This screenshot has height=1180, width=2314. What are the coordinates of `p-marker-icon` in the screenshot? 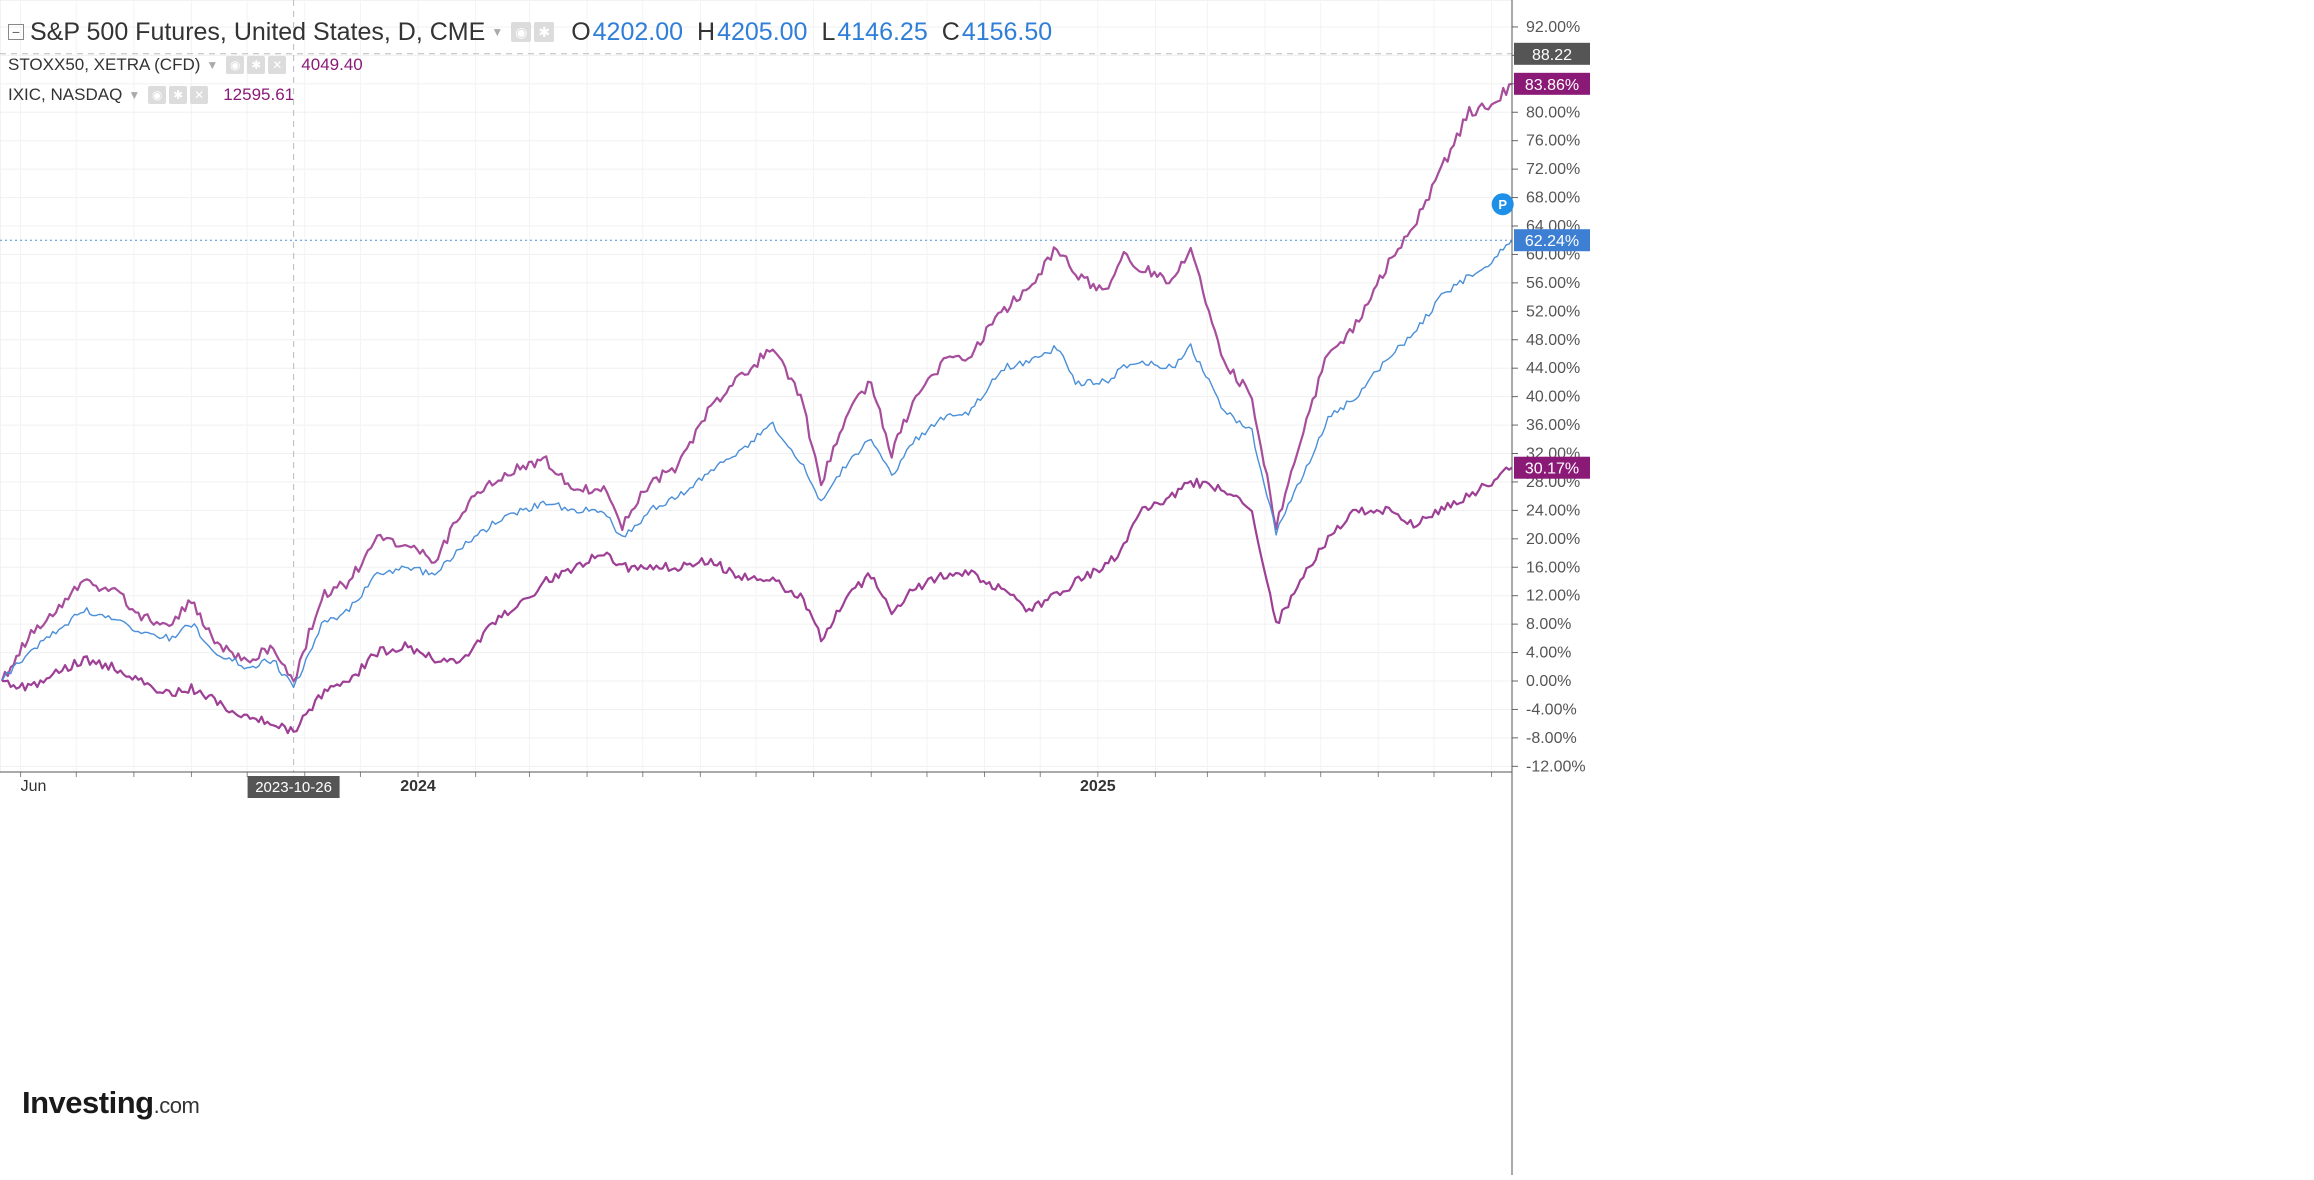 It's located at (1502, 204).